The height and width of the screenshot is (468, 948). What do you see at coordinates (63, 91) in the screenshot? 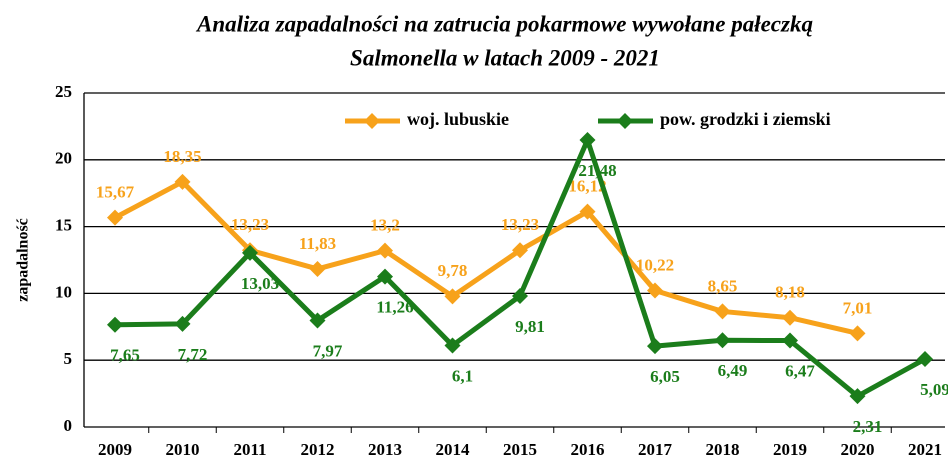
I see `y-tick-label: 25` at bounding box center [63, 91].